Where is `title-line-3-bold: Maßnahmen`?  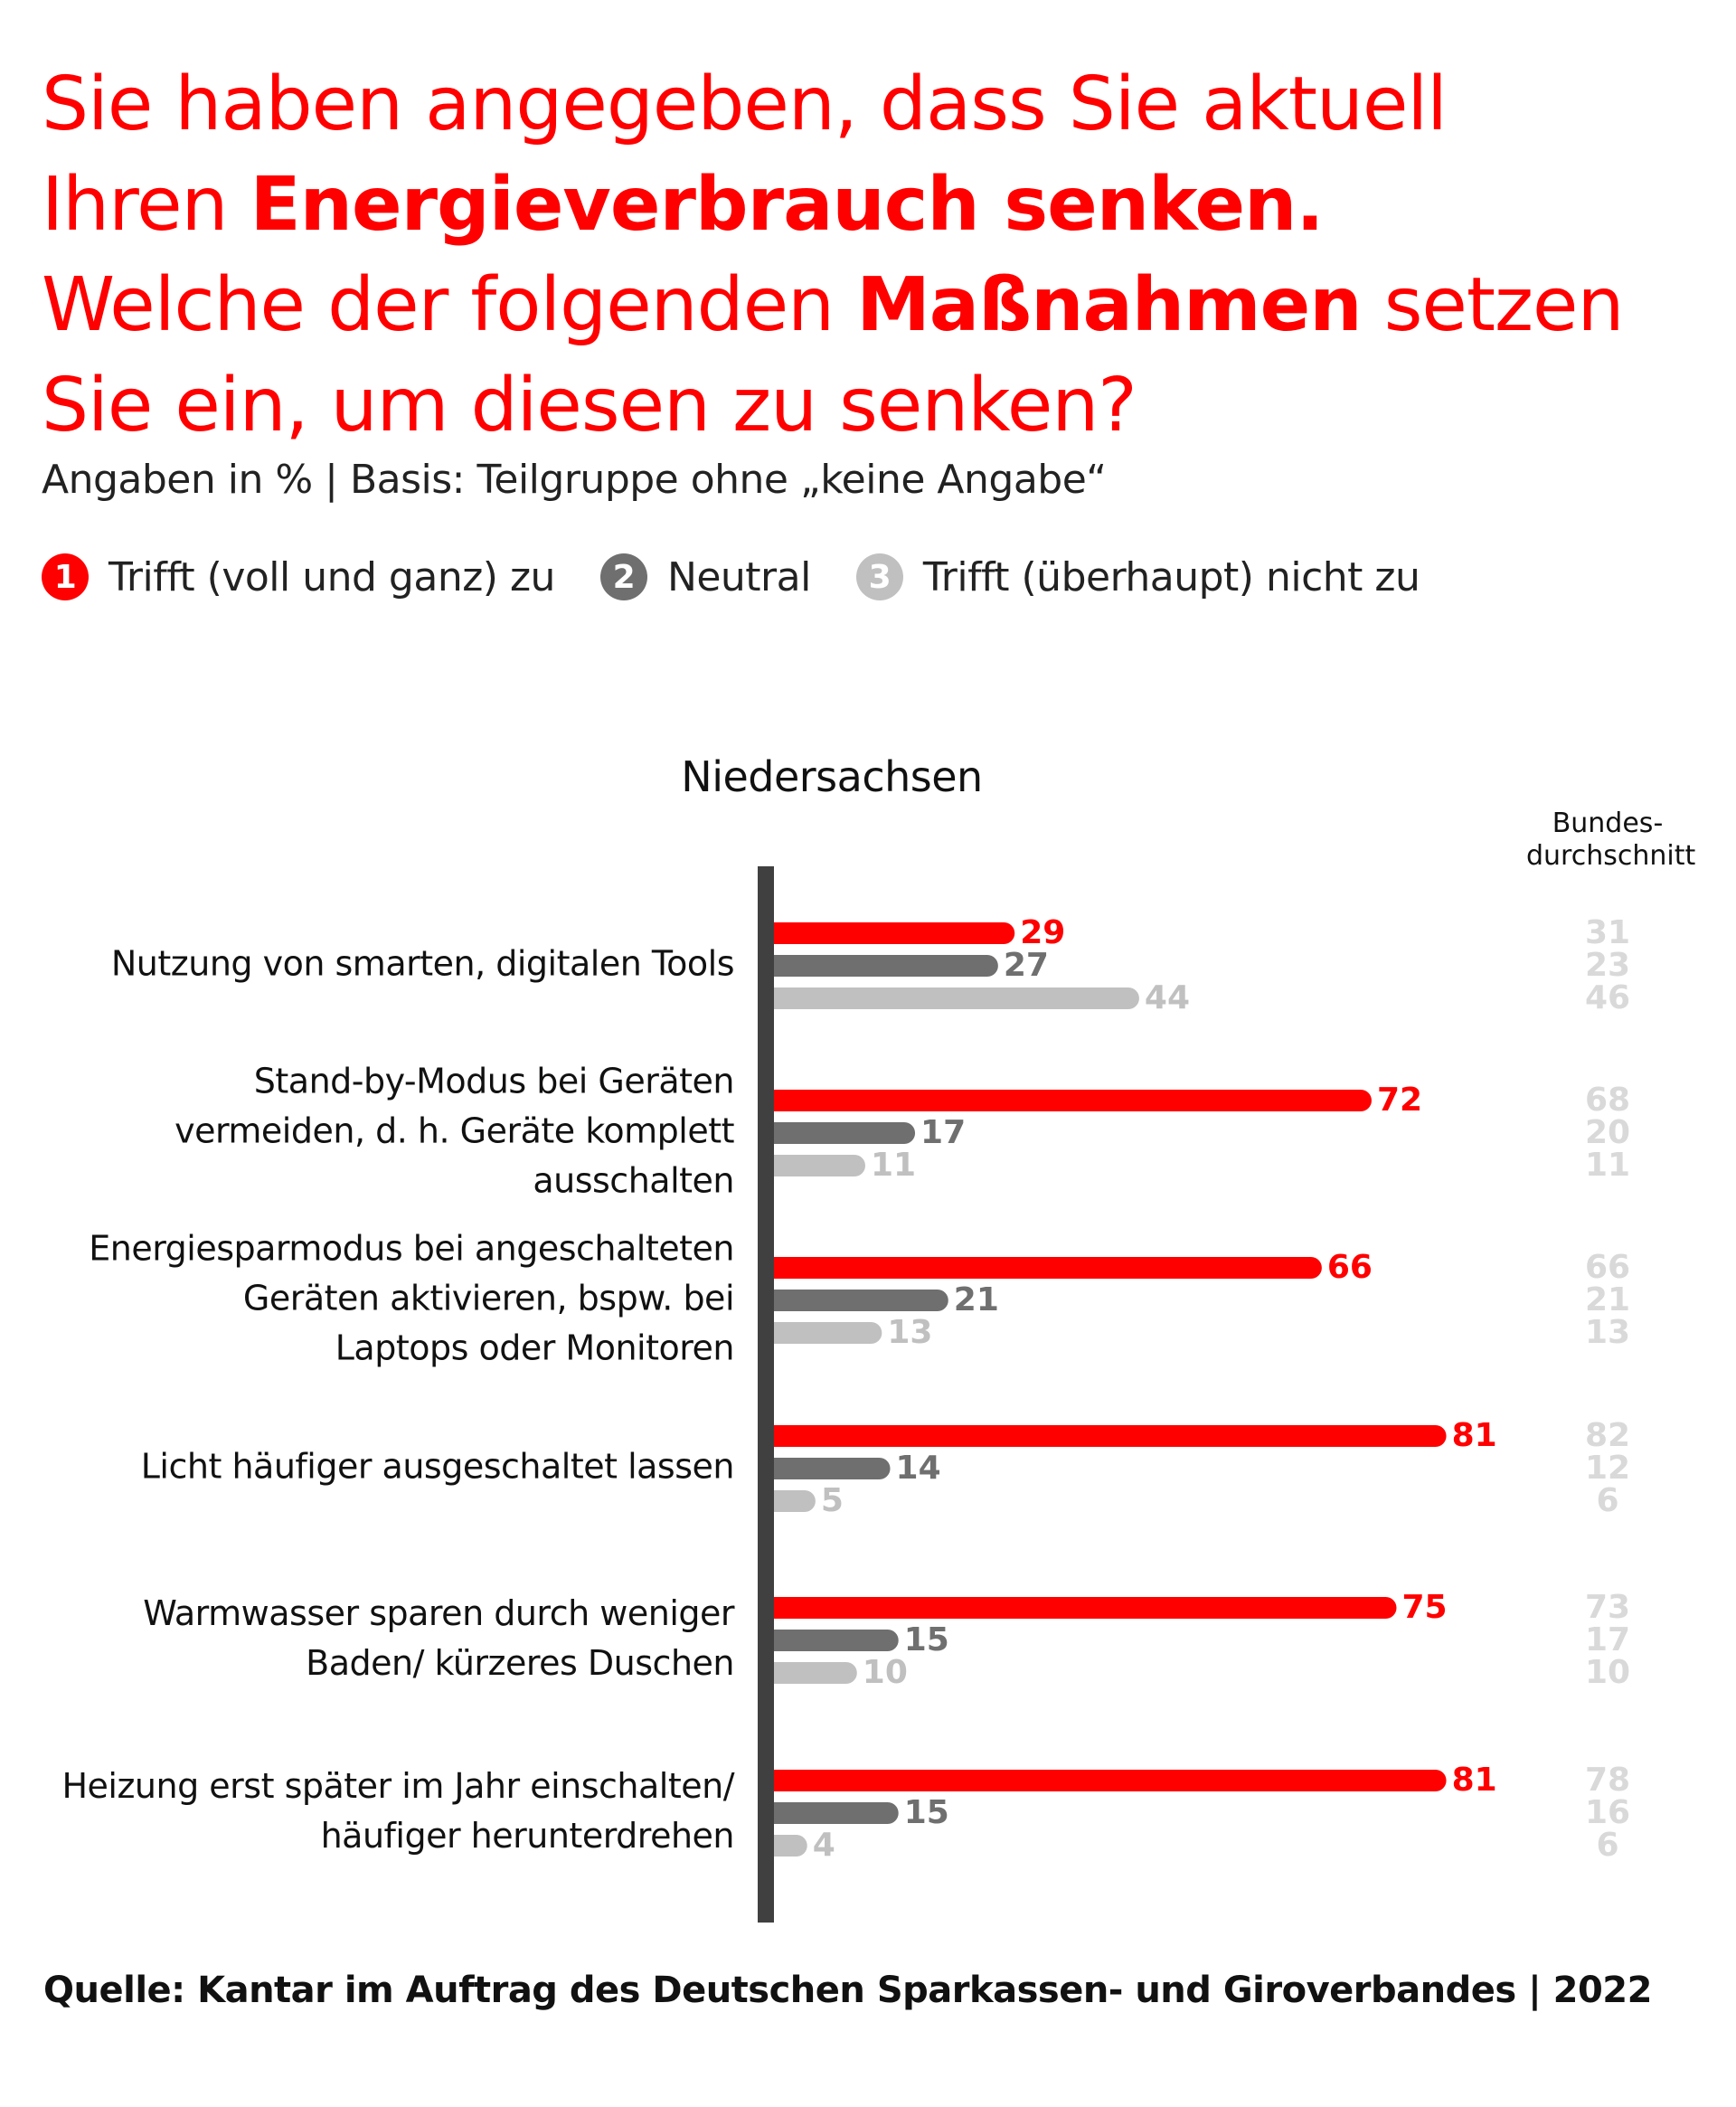 title-line-3-bold: Maßnahmen is located at coordinates (1109, 305).